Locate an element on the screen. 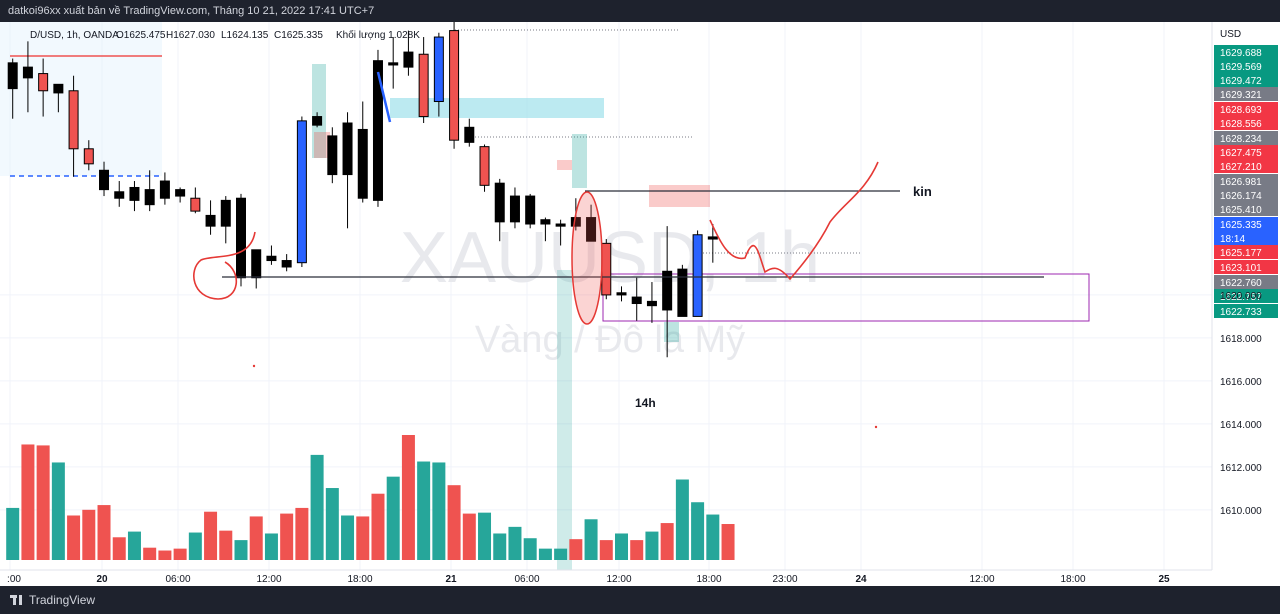  price-label-text: 1625.335 is located at coordinates (1241, 225).